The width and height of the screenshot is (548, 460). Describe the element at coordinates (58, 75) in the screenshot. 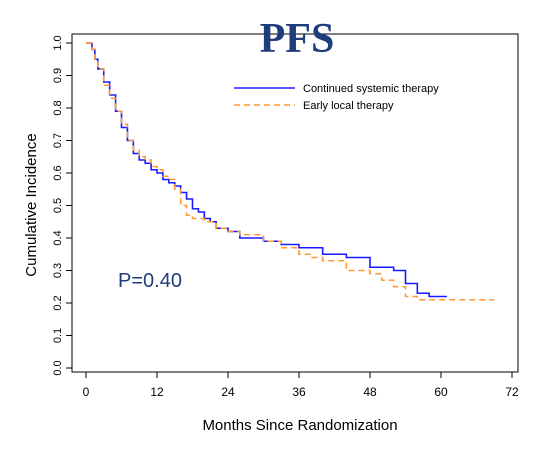

I see `y-tick-label: 0.9` at that location.